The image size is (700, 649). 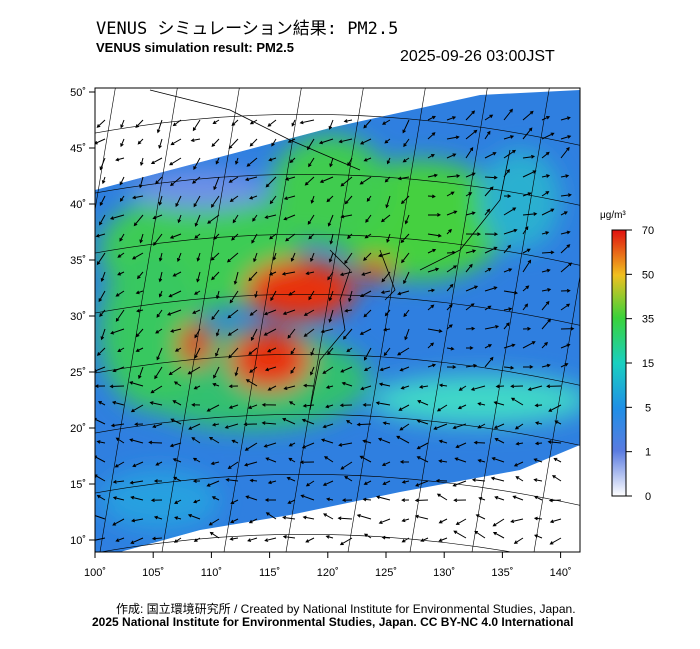 I want to click on meridian, so click(x=200, y=320).